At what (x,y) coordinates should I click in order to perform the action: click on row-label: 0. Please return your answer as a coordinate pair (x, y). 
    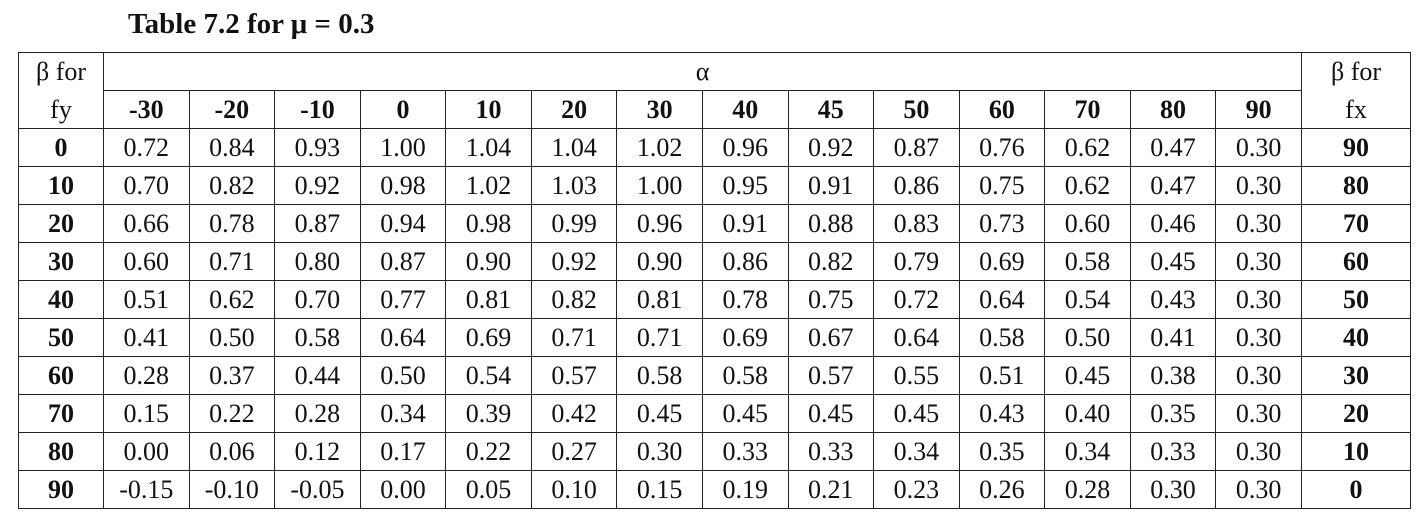
    Looking at the image, I should click on (61, 147).